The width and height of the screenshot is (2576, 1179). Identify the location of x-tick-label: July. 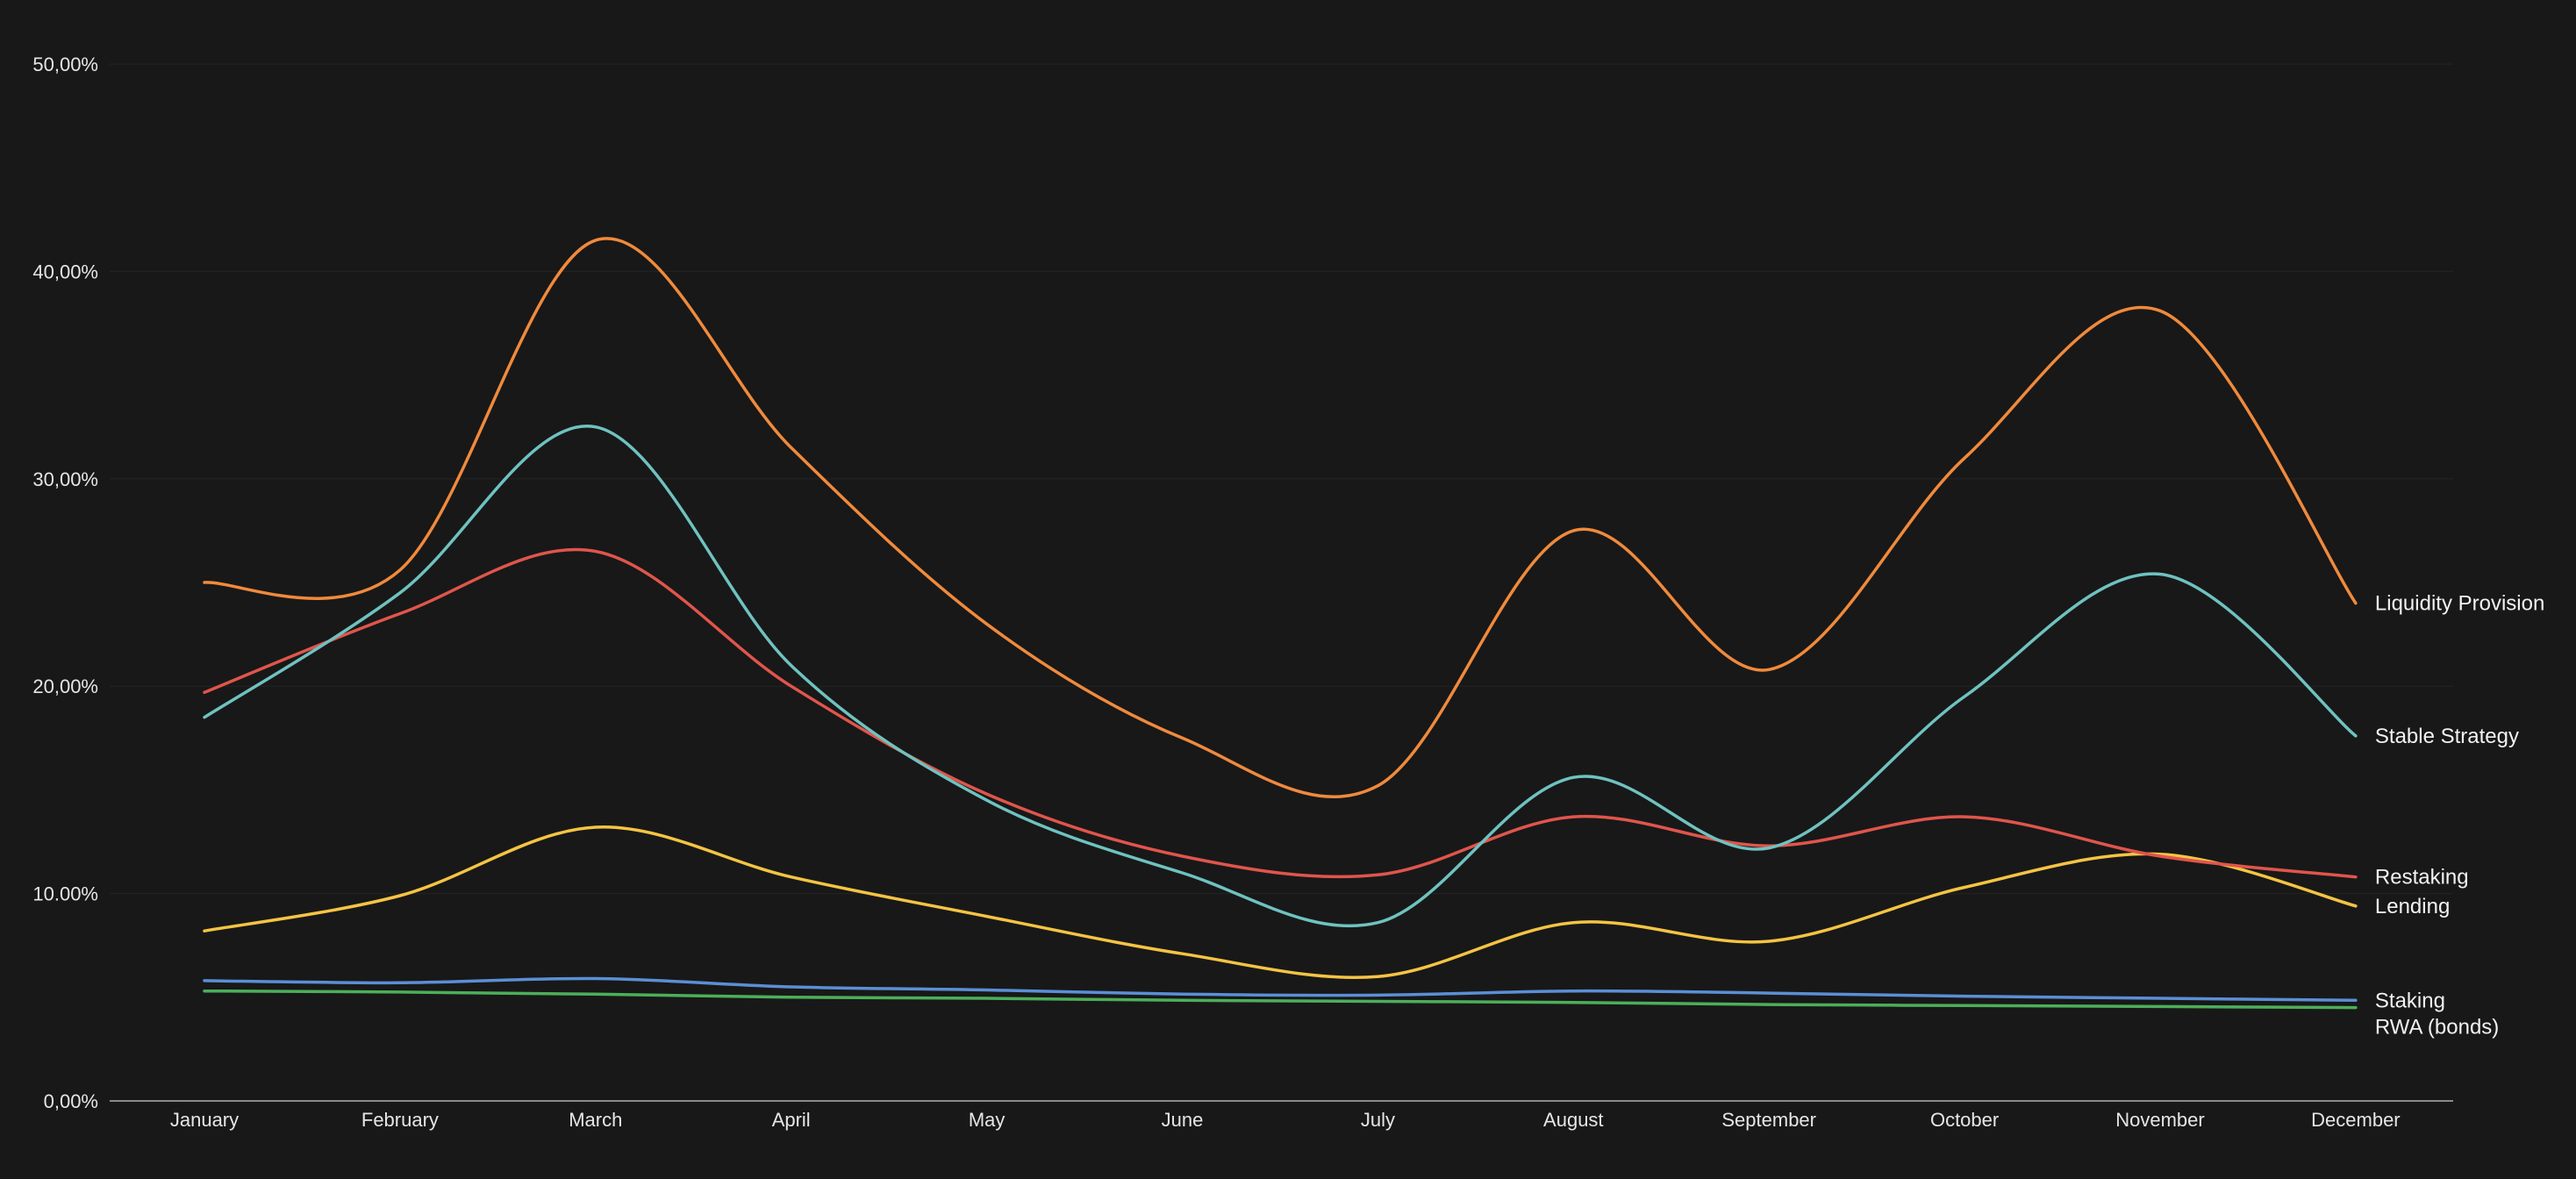
(1378, 1120).